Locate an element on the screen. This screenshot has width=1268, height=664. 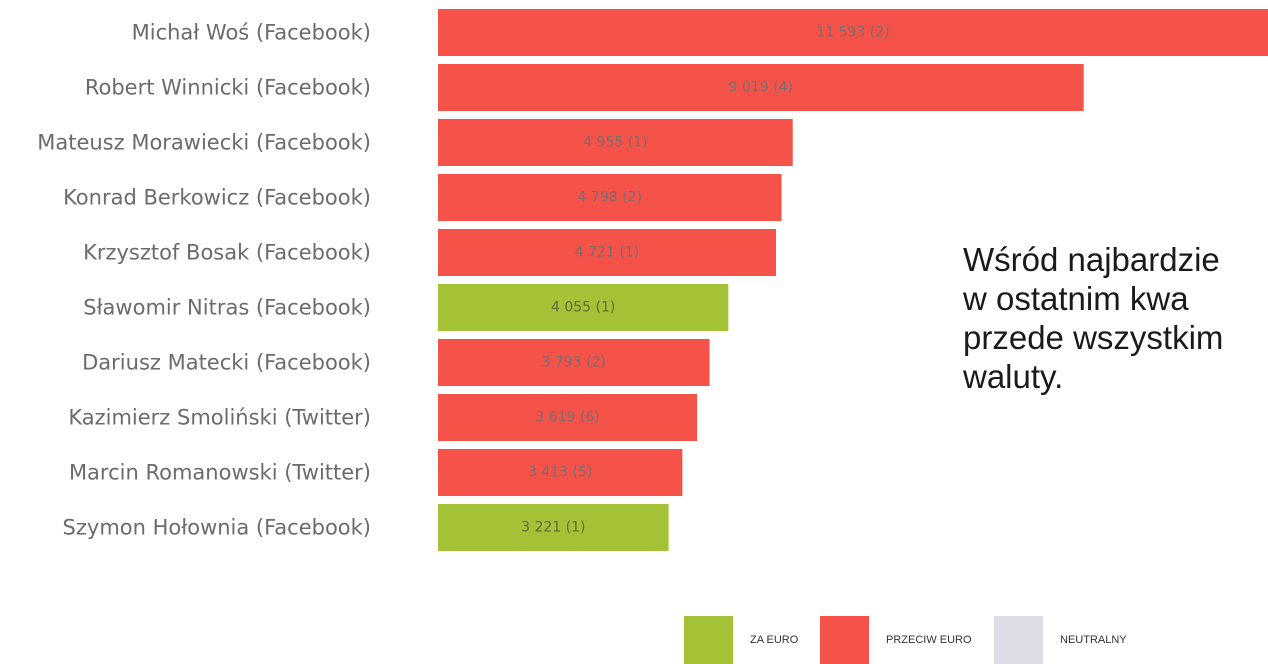
legend-swatch-za-euro is located at coordinates (708, 640).